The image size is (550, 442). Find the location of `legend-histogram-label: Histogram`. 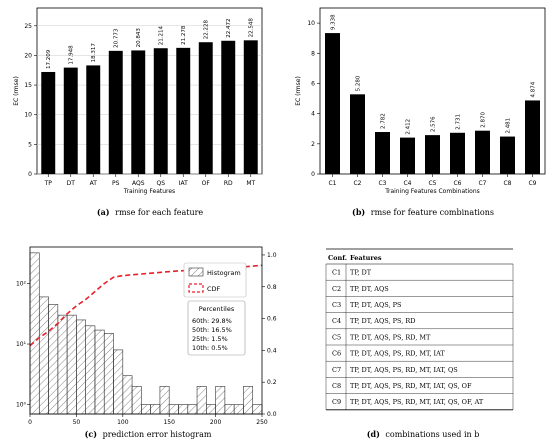

legend-histogram-label: Histogram is located at coordinates (224, 273).